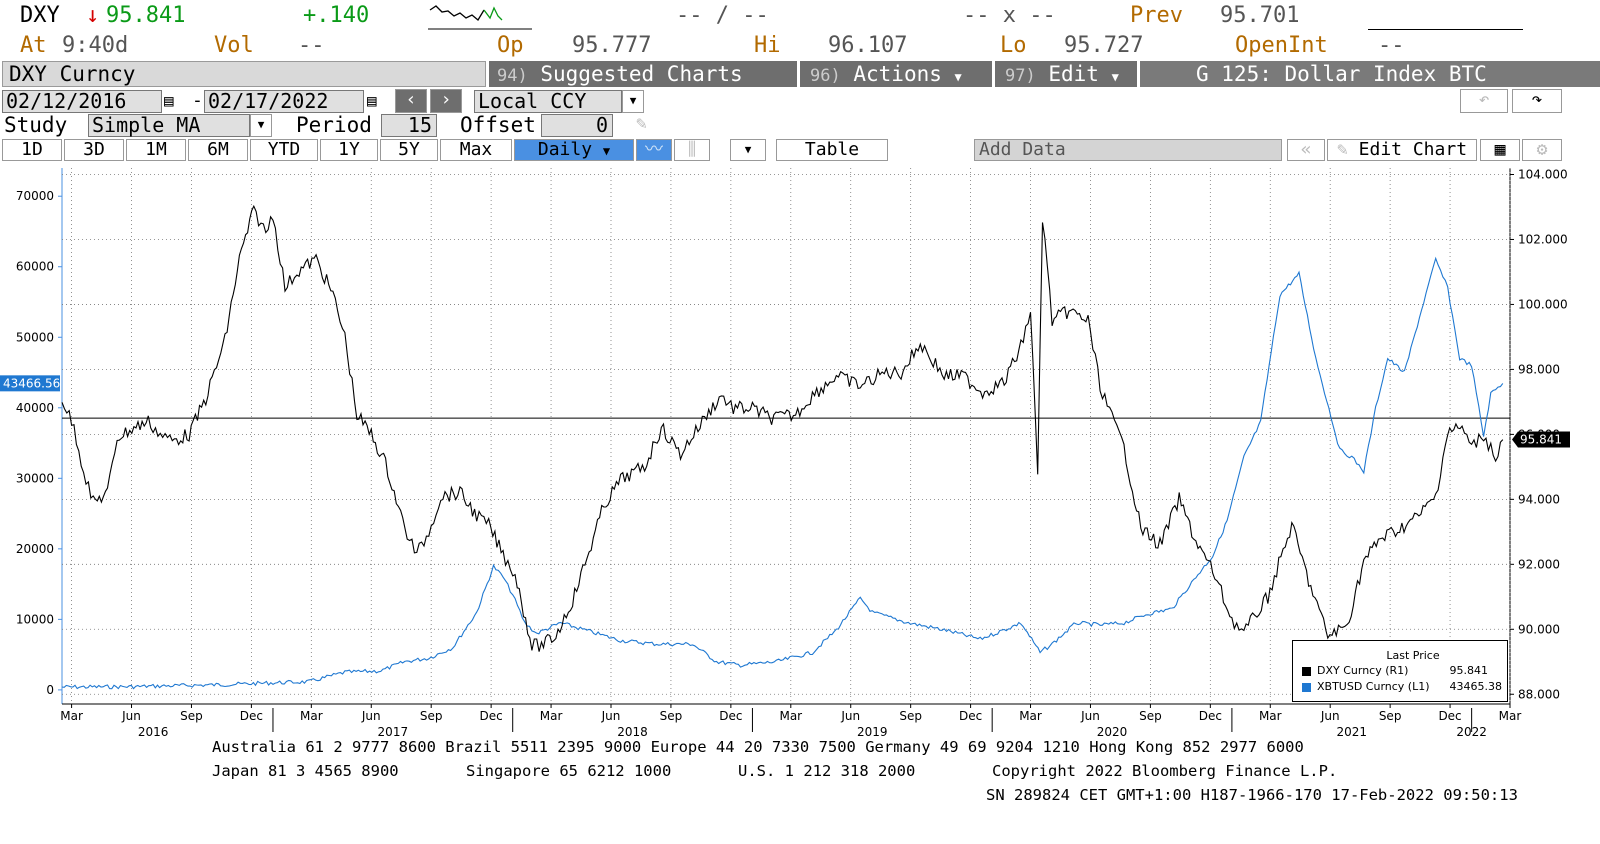 Image resolution: width=1600 pixels, height=844 pixels. I want to click on ticker: DXY, so click(40, 15).